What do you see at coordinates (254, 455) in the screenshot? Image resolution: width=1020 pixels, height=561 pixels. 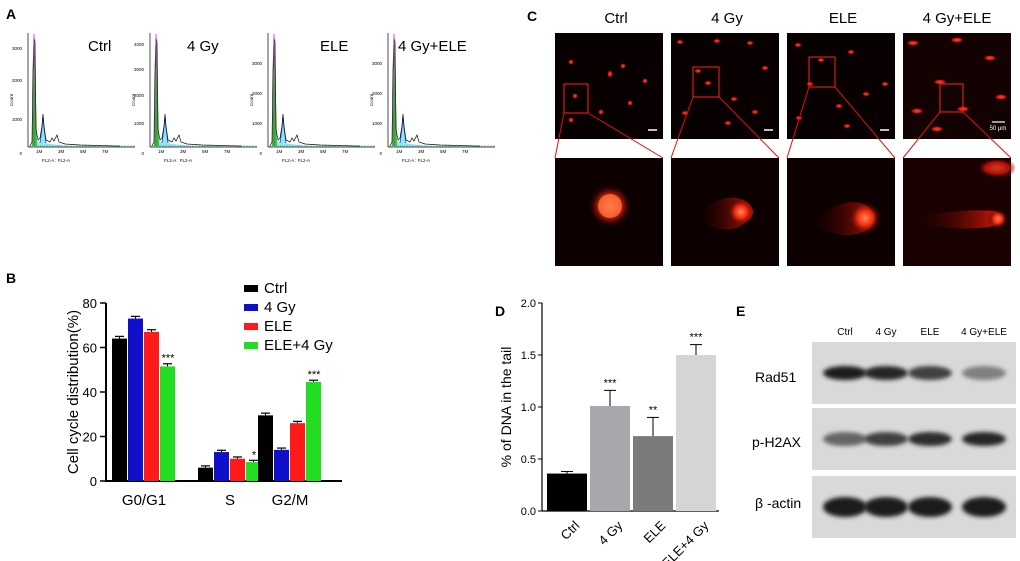 I see `significance-marker: *` at bounding box center [254, 455].